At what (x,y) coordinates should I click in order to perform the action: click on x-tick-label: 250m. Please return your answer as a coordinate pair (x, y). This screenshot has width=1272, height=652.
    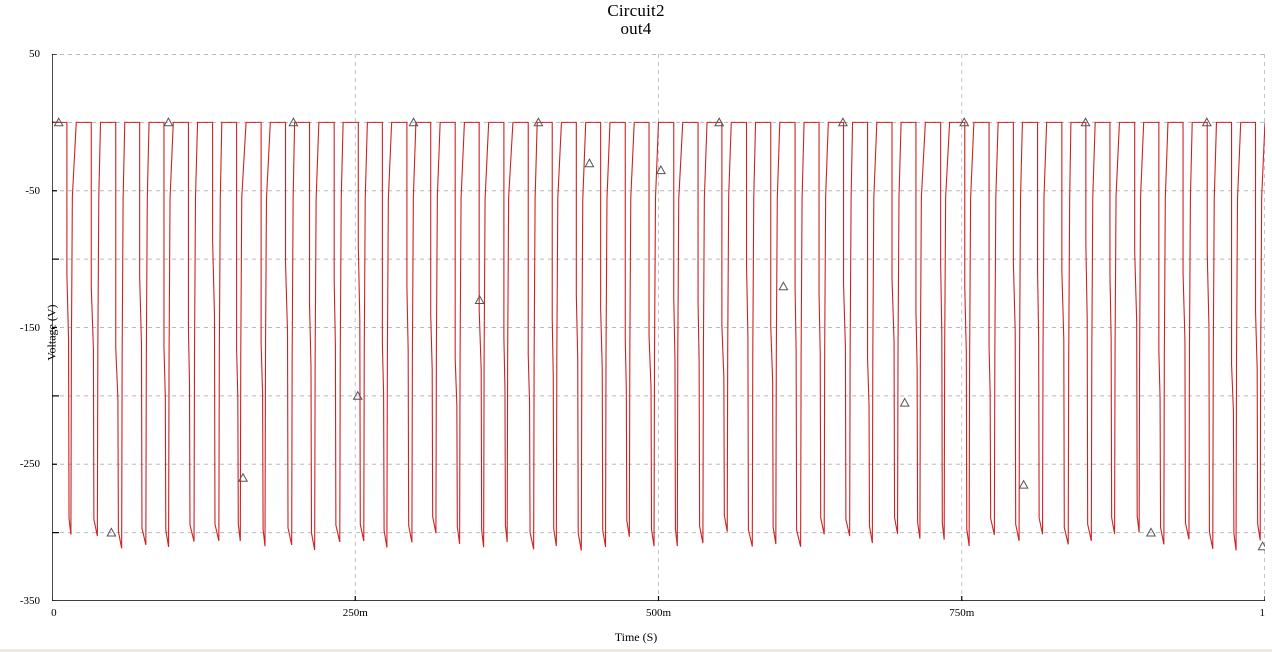
    Looking at the image, I should click on (355, 613).